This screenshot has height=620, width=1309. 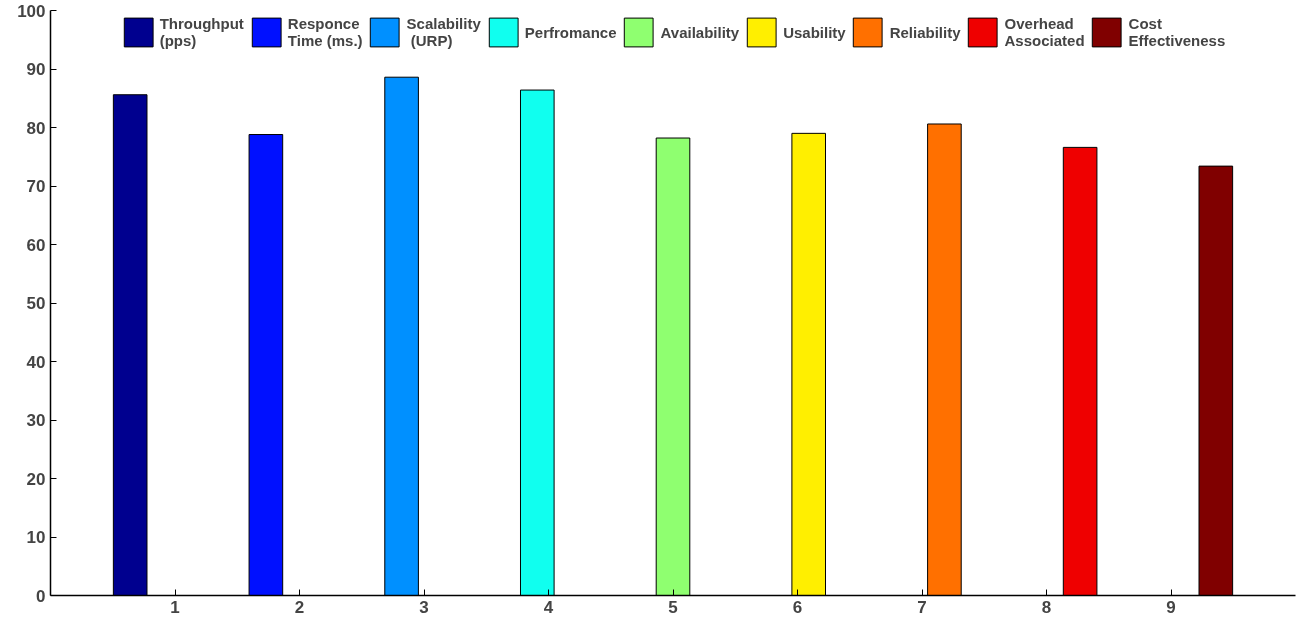 I want to click on x-tick-label: 7, so click(x=922, y=607).